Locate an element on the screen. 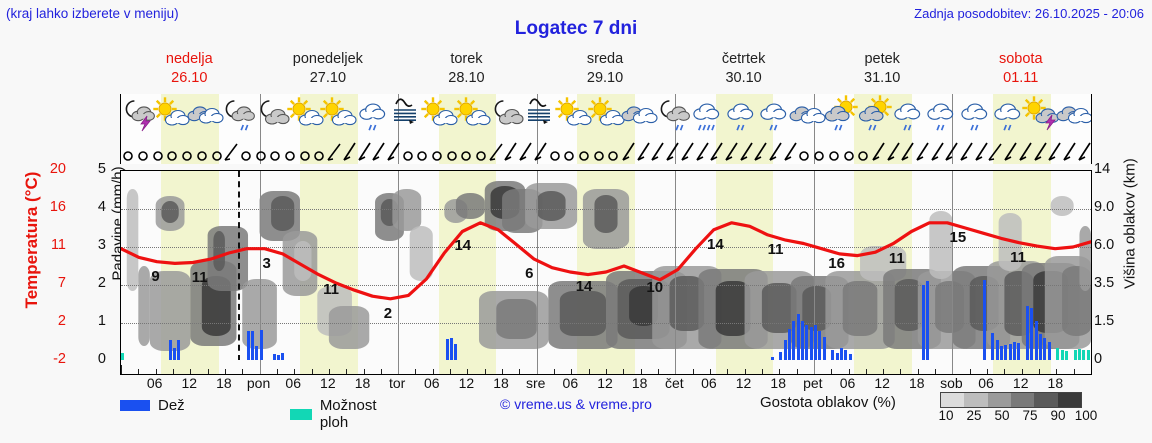 This screenshot has height=443, width=1152. moon-cloud-rain-icon is located at coordinates (673, 116).